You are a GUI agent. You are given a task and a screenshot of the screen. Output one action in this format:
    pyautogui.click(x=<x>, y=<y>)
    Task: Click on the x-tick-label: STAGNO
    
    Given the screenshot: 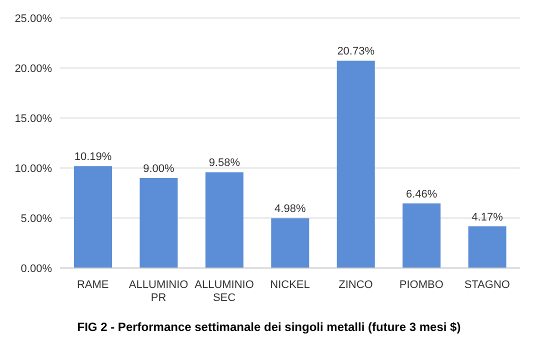 What is the action you would take?
    pyautogui.click(x=487, y=285)
    